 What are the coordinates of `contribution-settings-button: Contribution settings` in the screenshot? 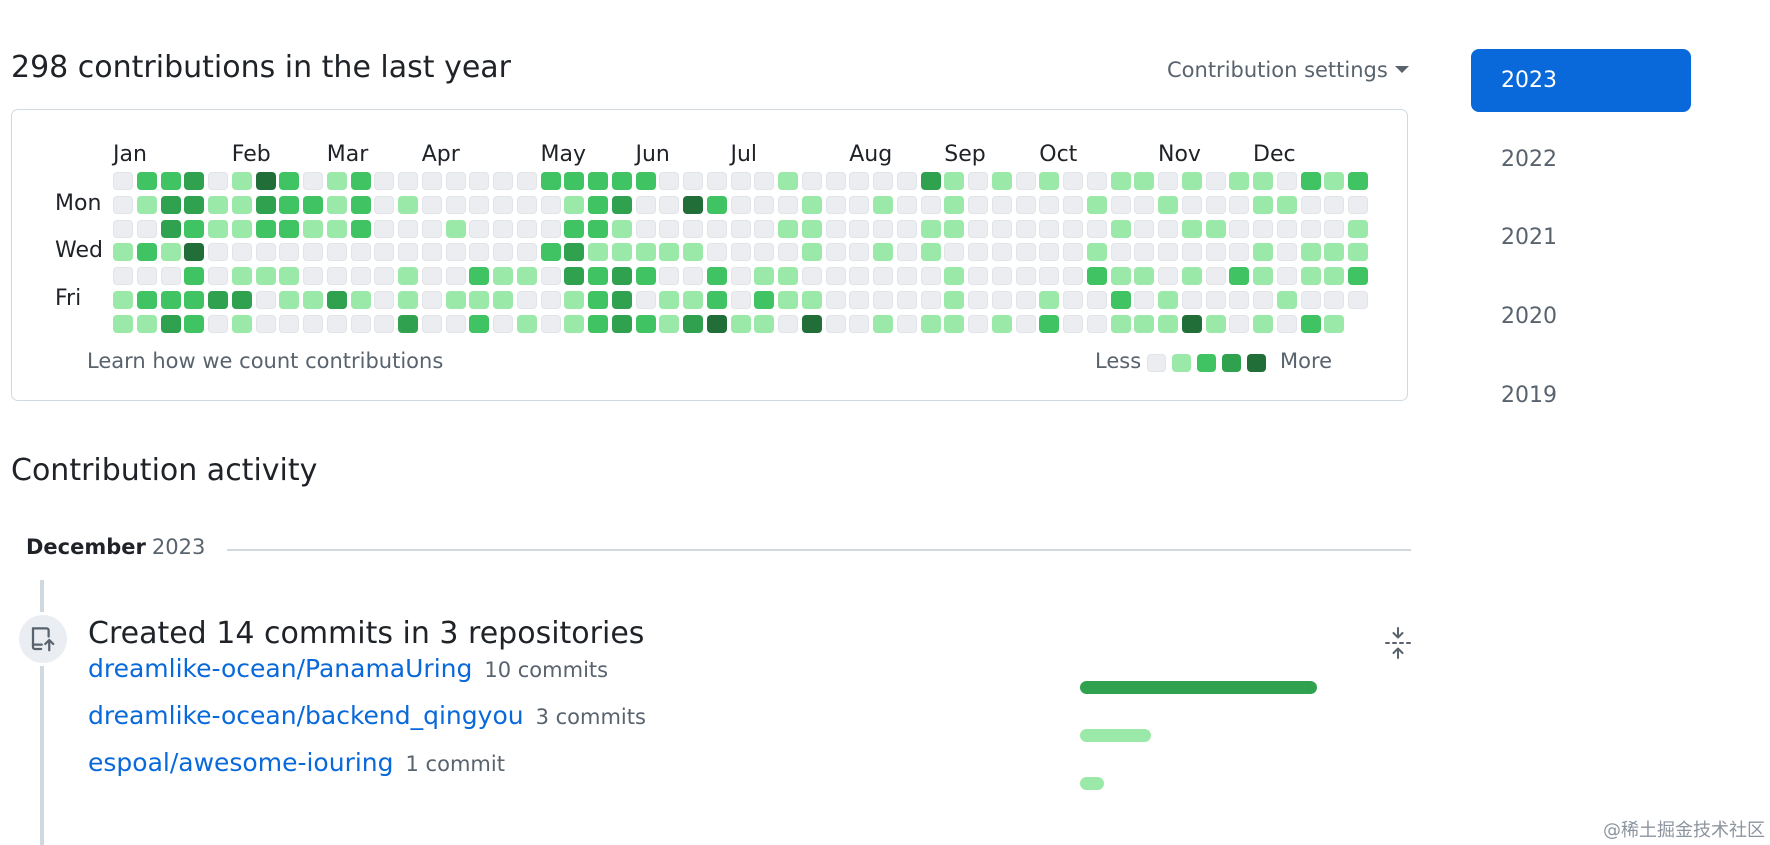 It's located at (1288, 70).